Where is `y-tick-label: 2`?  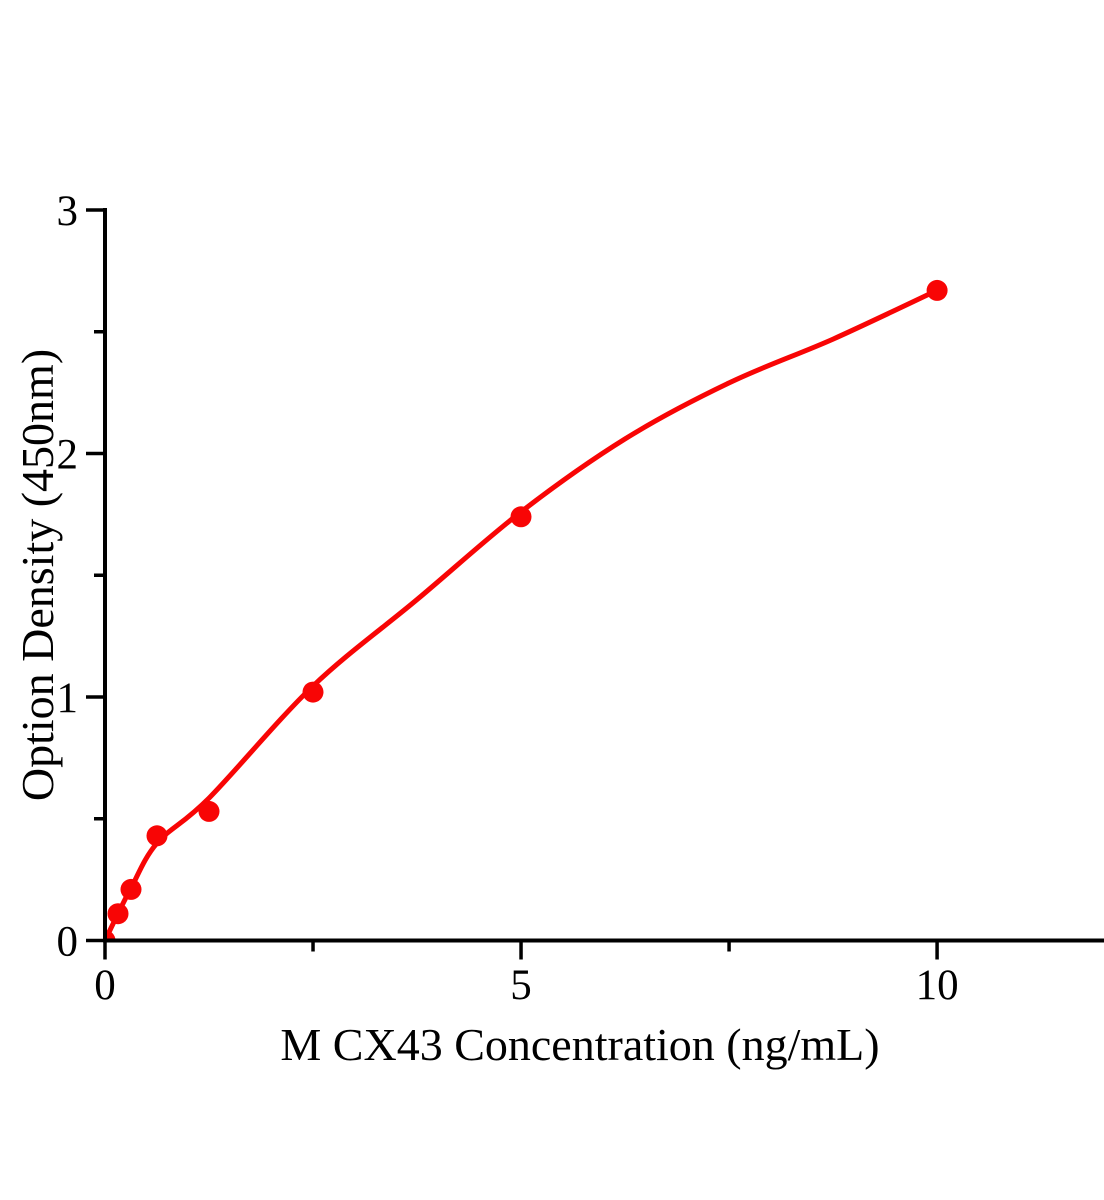 y-tick-label: 2 is located at coordinates (68, 455).